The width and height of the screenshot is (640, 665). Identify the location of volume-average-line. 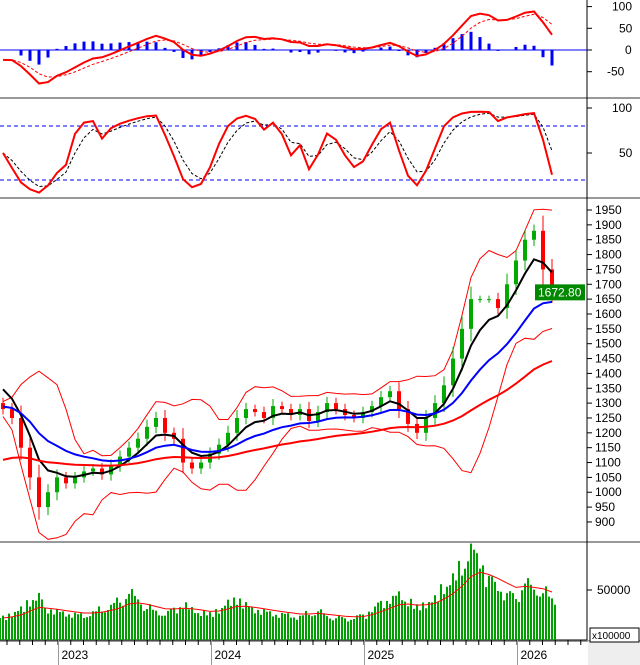
(277, 595).